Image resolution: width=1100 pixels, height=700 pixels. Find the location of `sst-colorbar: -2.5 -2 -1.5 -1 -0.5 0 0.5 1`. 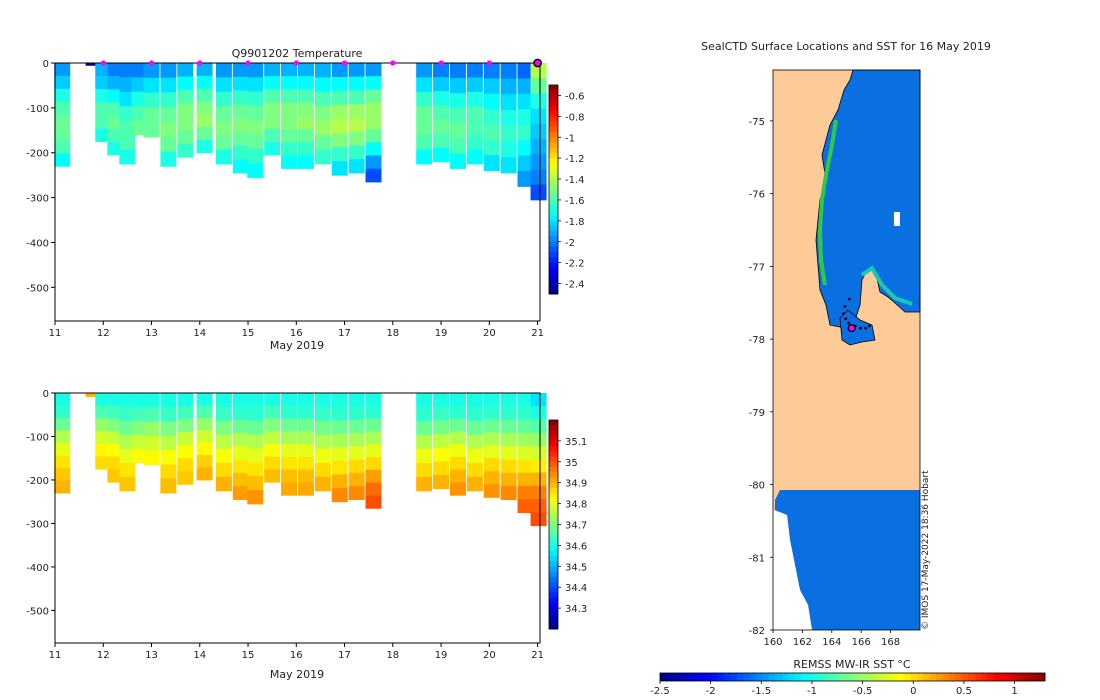

sst-colorbar: -2.5 -2 -1.5 -1 -0.5 0 0.5 1 is located at coordinates (848, 684).